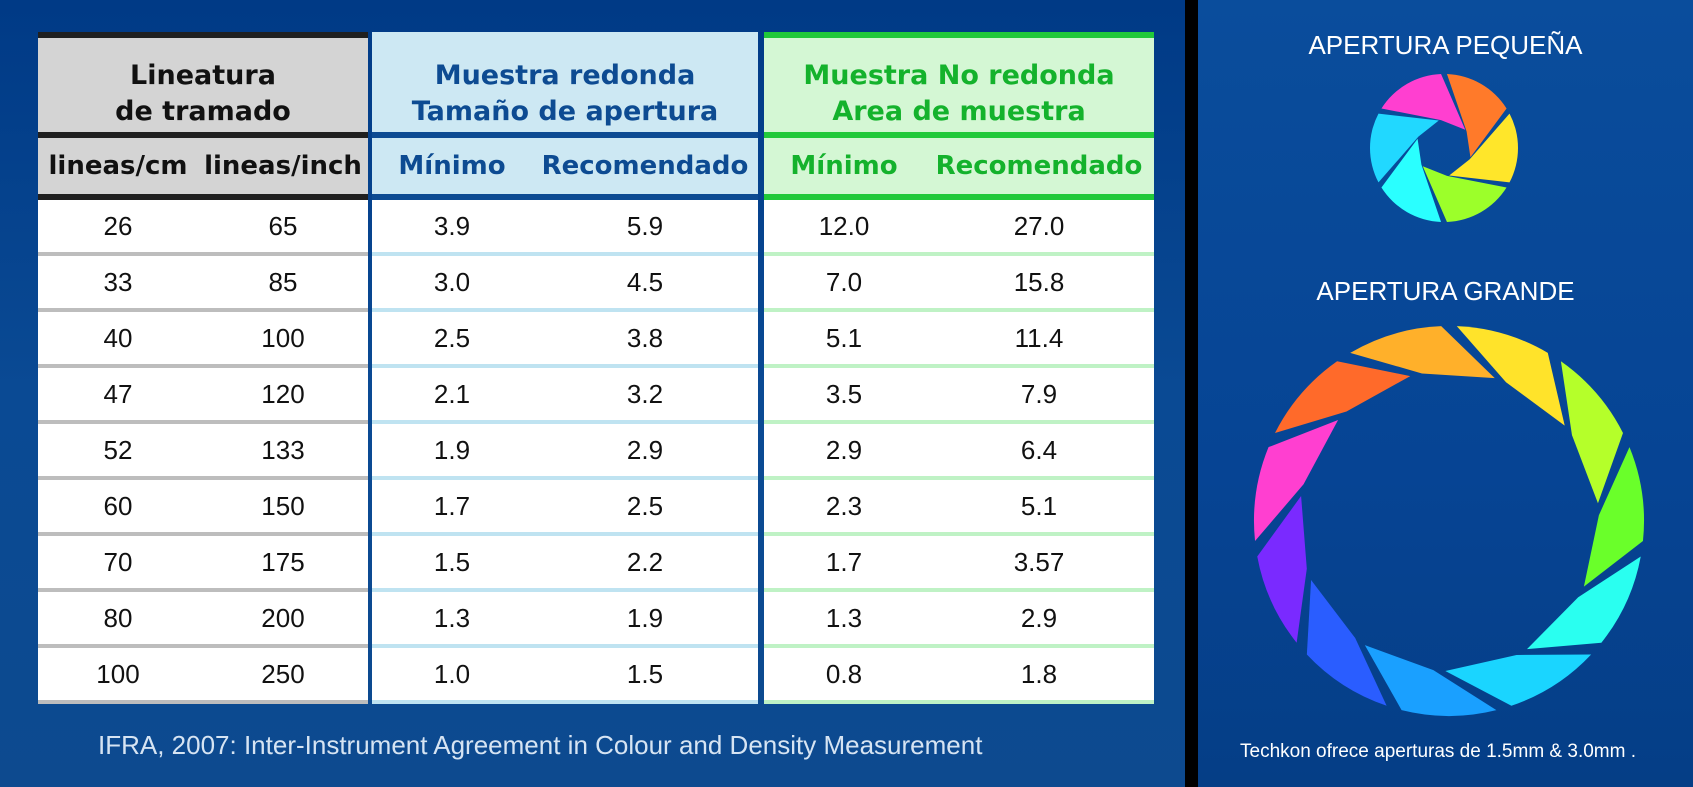  I want to click on nonround-recommended-header: Recomendado, so click(1039, 166).